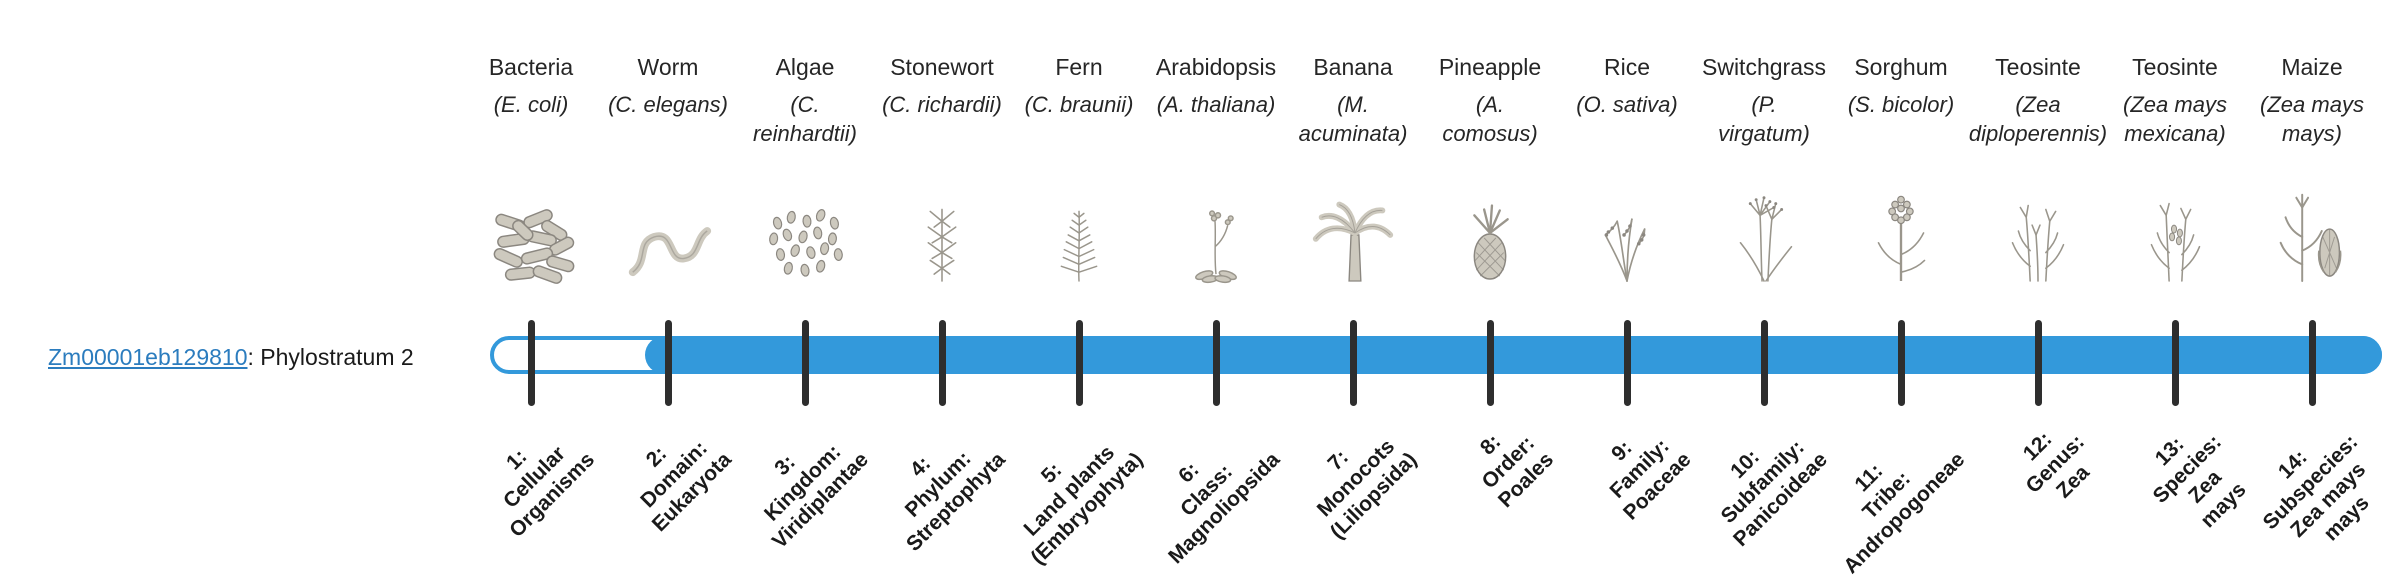  I want to click on rice-icon, so click(1627, 232).